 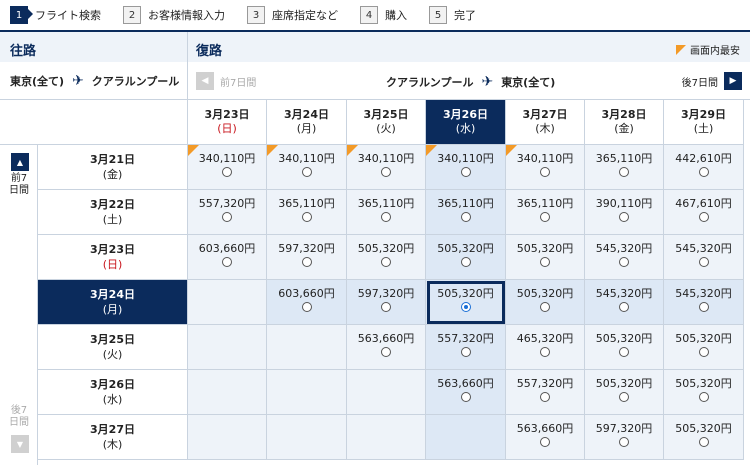 What do you see at coordinates (307, 122) in the screenshot?
I see `return-date-header: 3月24日 (月)` at bounding box center [307, 122].